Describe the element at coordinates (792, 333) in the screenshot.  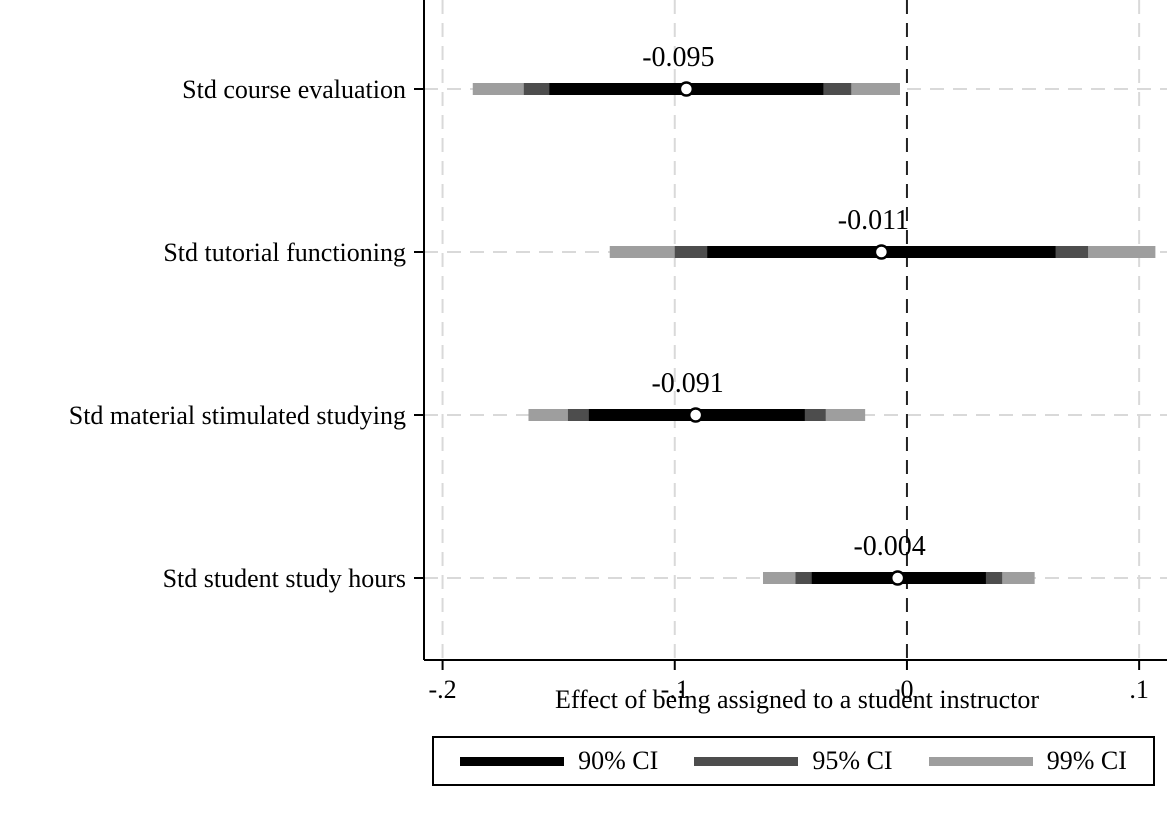
I see `point-estimates` at that location.